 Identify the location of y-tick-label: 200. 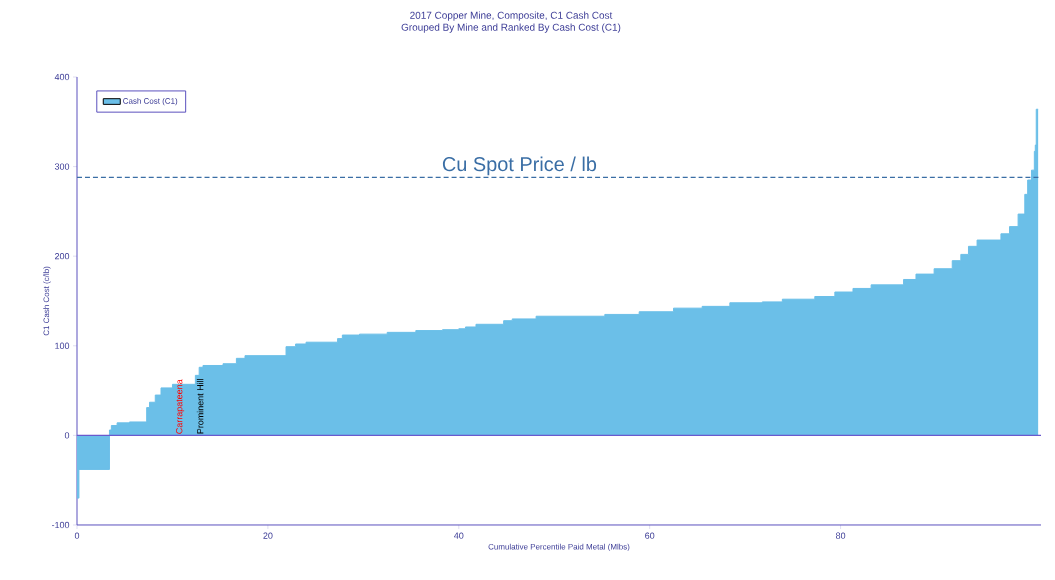
(62, 256).